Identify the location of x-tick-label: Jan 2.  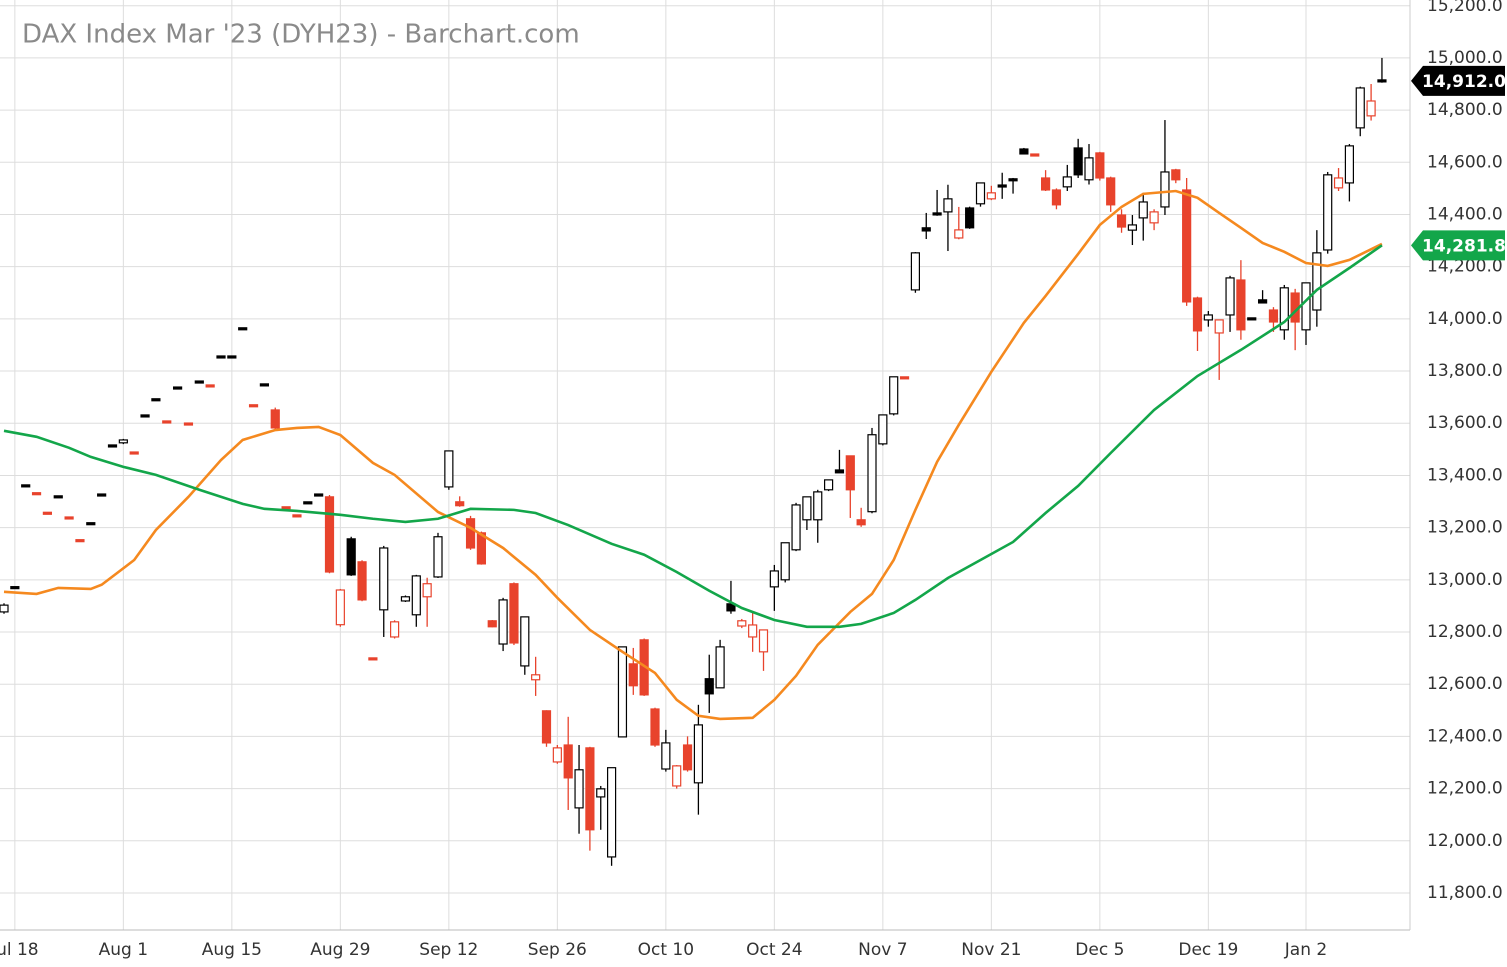
(1305, 950).